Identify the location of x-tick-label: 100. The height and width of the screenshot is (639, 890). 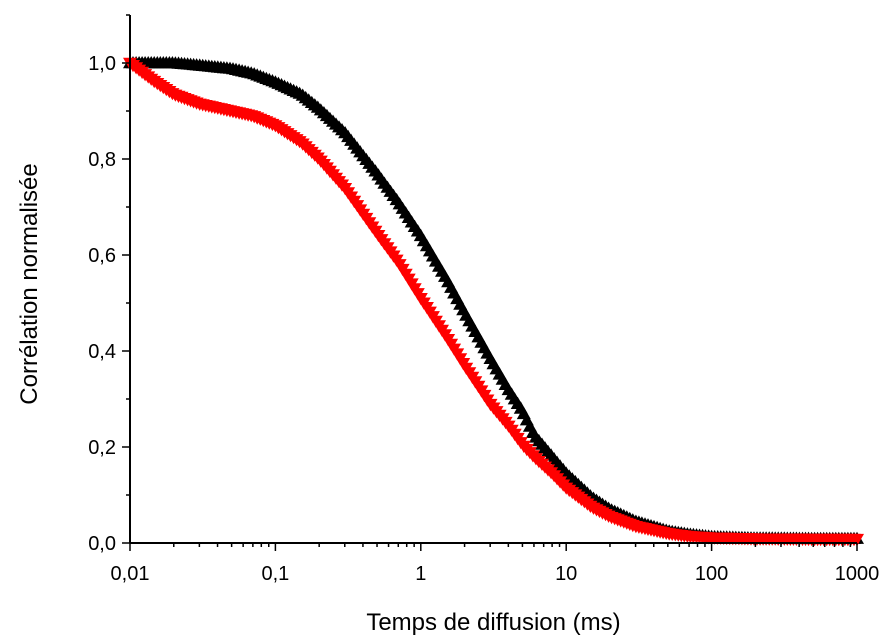
(711, 574).